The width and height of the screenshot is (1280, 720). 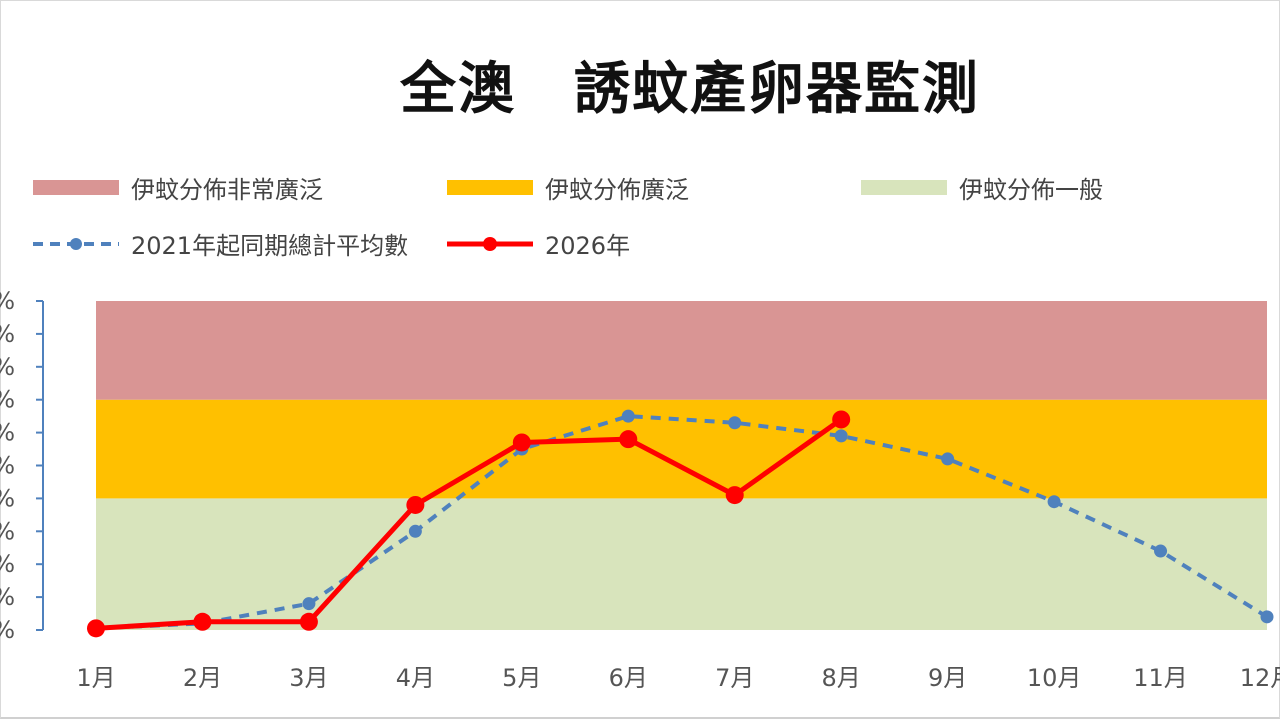 I want to click on x-tick-label-9: 9月, so click(x=947, y=678).